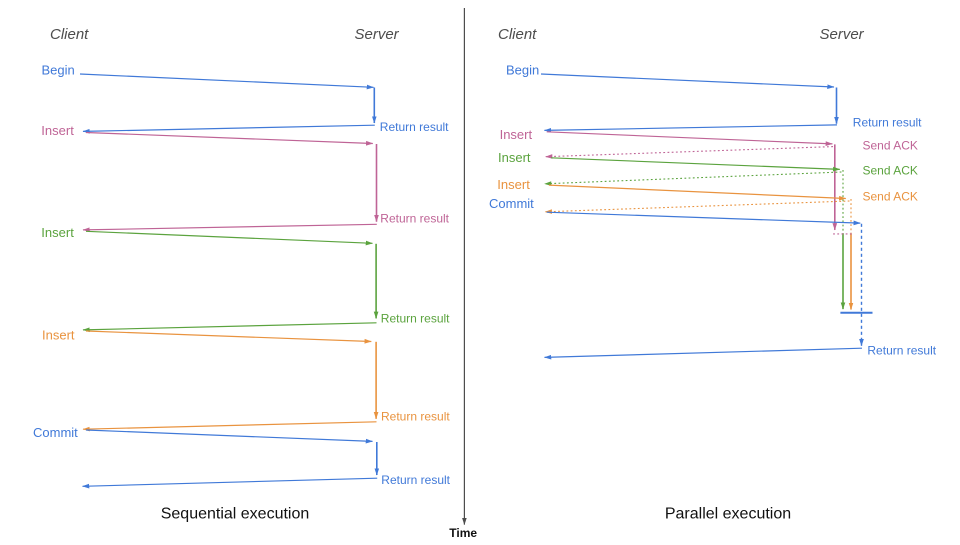 The width and height of the screenshot is (960, 545). Describe the element at coordinates (463, 533) in the screenshot. I see `svg-text: Time` at that location.